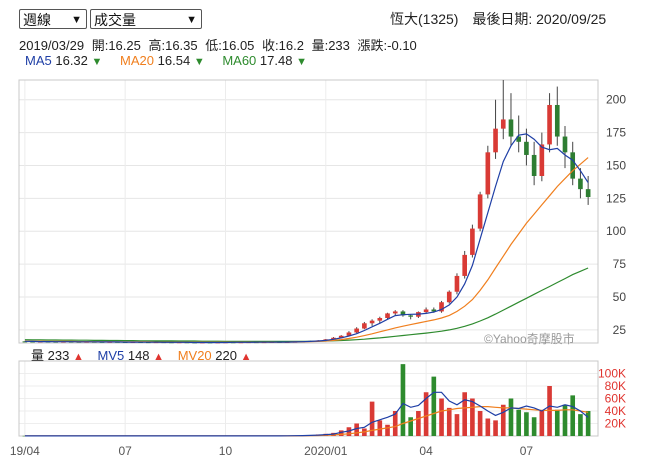 The height and width of the screenshot is (466, 648). I want to click on mv-lines, so click(306, 414).